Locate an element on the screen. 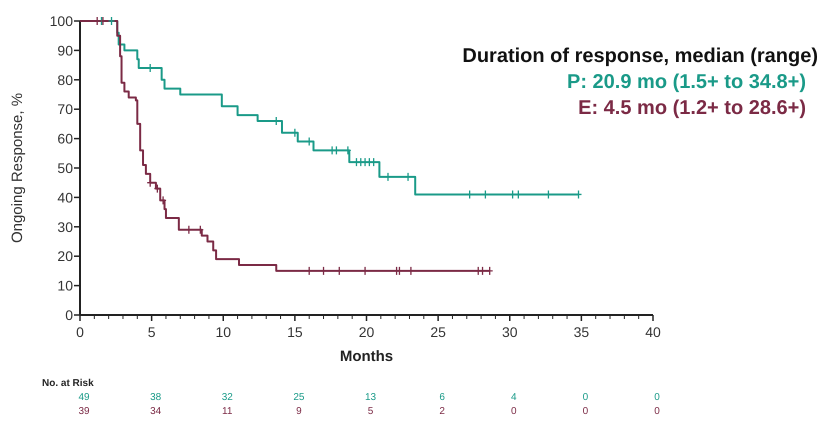 The image size is (820, 428). y-tick-label: 90 is located at coordinates (65, 50).